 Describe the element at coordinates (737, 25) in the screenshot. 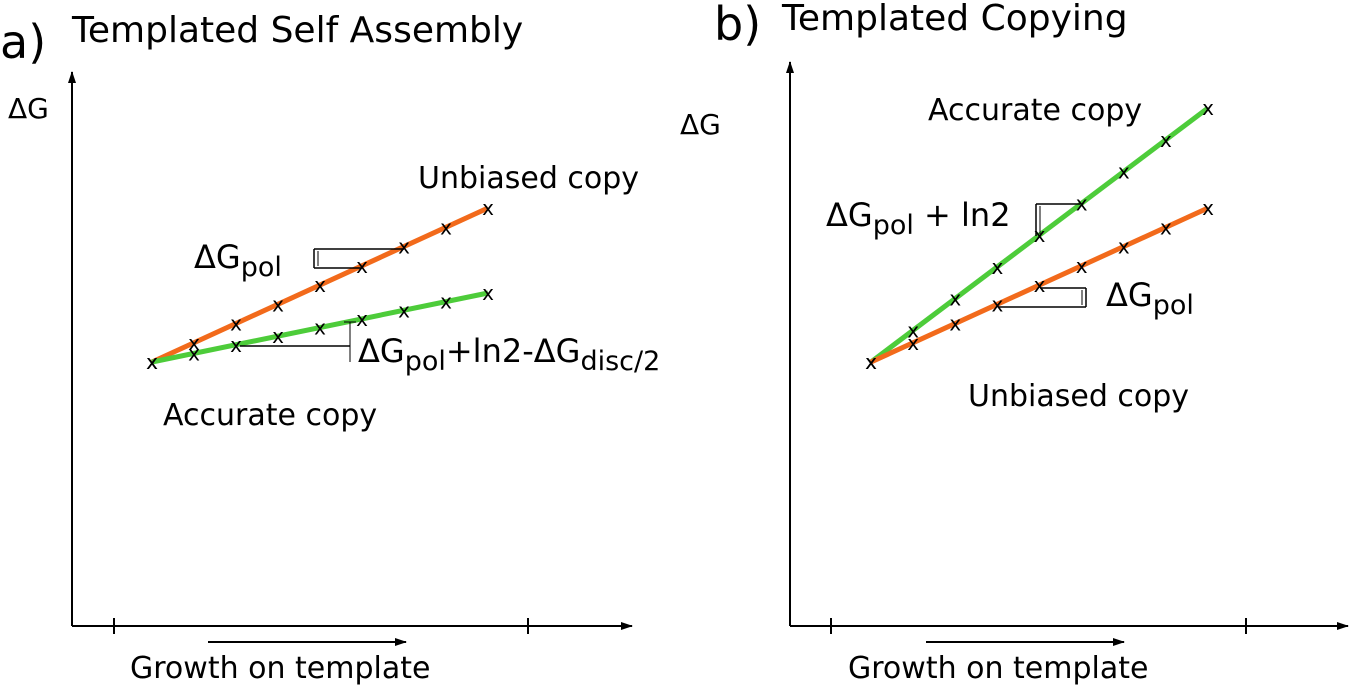

I see `panel-b-letter: b)` at that location.